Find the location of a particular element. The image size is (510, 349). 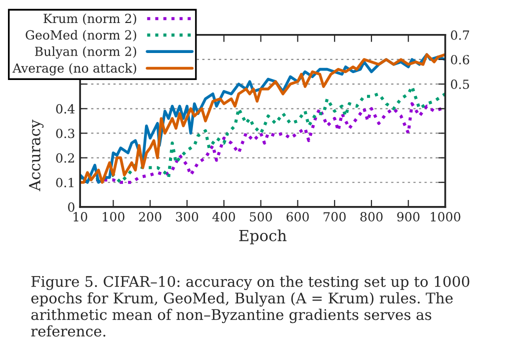

x-axis-title: Epoch is located at coordinates (262, 236).